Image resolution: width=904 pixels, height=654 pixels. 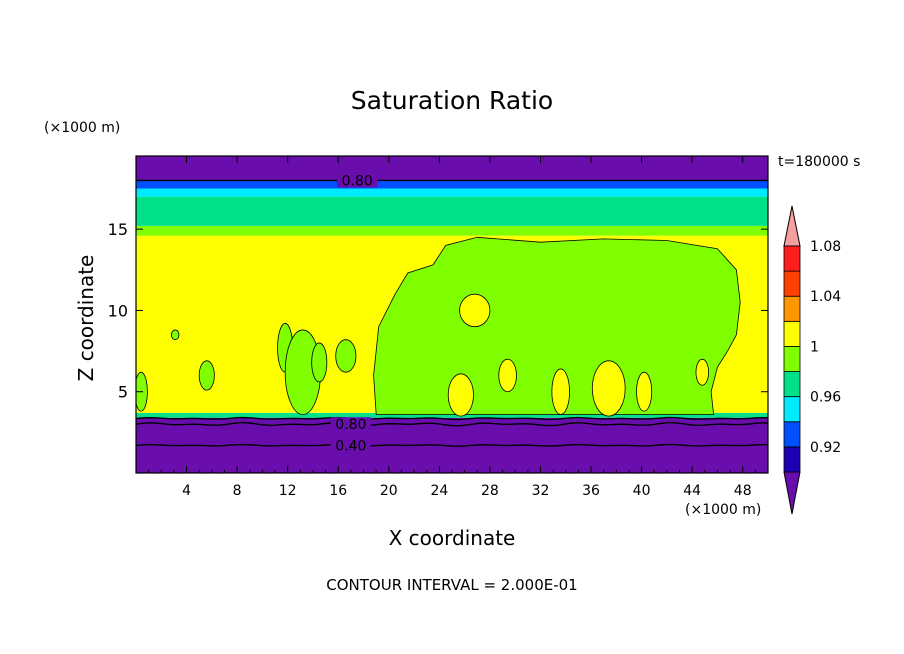 What do you see at coordinates (338, 491) in the screenshot?
I see `x-tick-label-3: 16` at bounding box center [338, 491].